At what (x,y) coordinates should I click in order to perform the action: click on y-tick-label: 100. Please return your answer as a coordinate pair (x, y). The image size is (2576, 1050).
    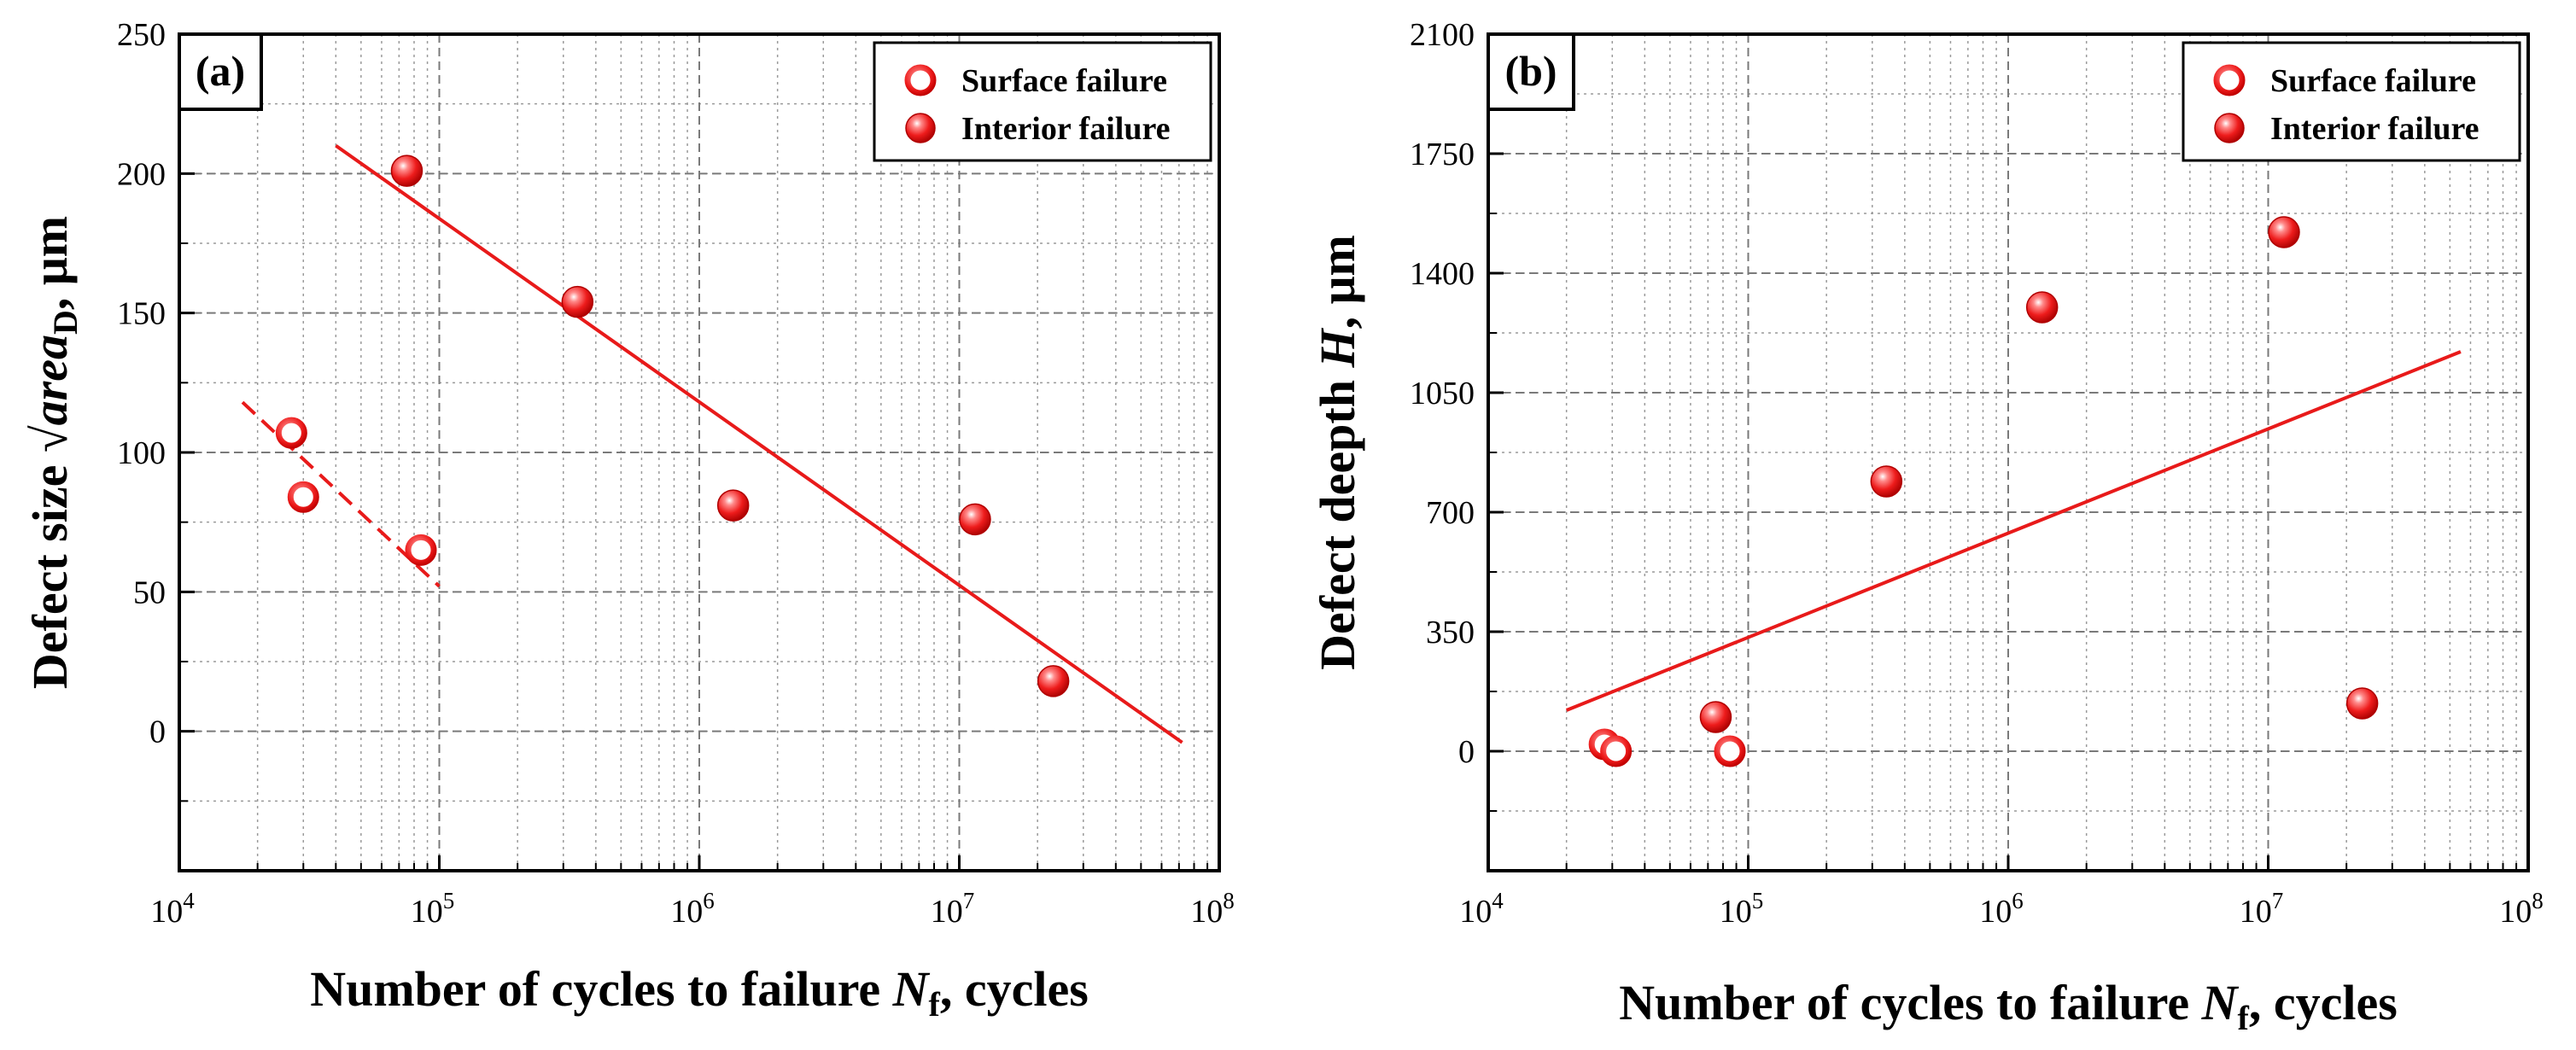
    Looking at the image, I should click on (141, 453).